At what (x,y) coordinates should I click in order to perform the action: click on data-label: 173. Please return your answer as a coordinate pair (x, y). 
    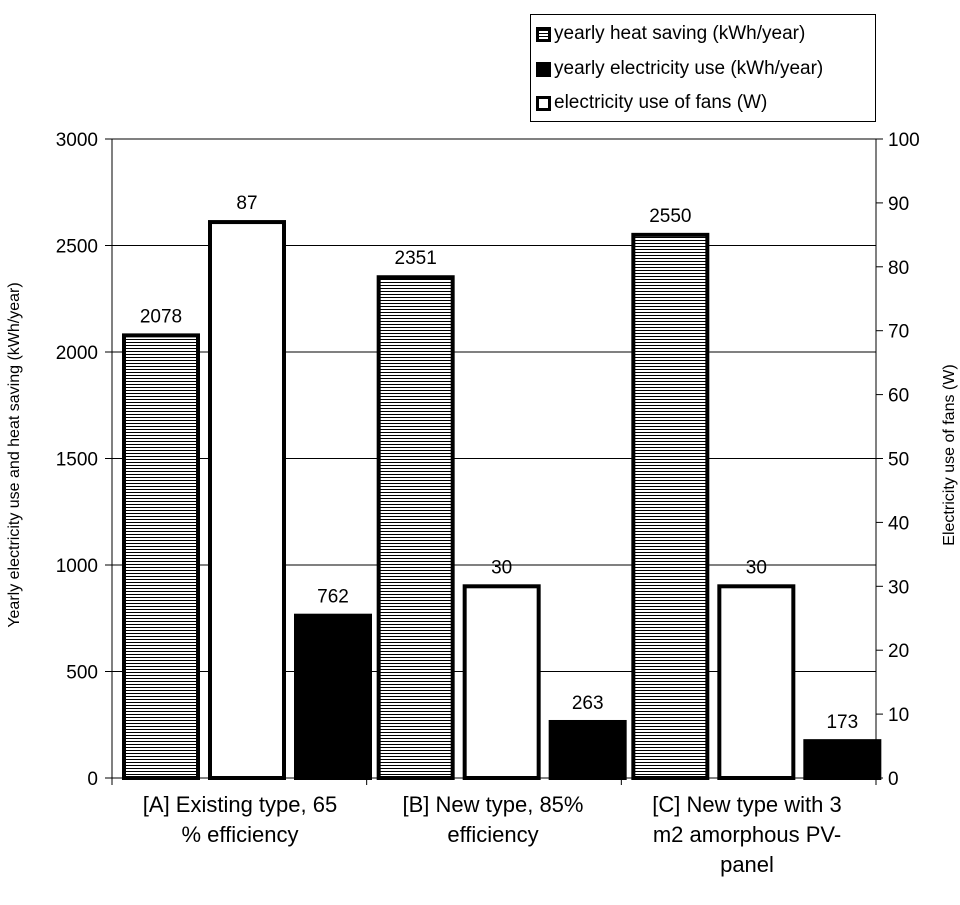
    Looking at the image, I should click on (842, 722).